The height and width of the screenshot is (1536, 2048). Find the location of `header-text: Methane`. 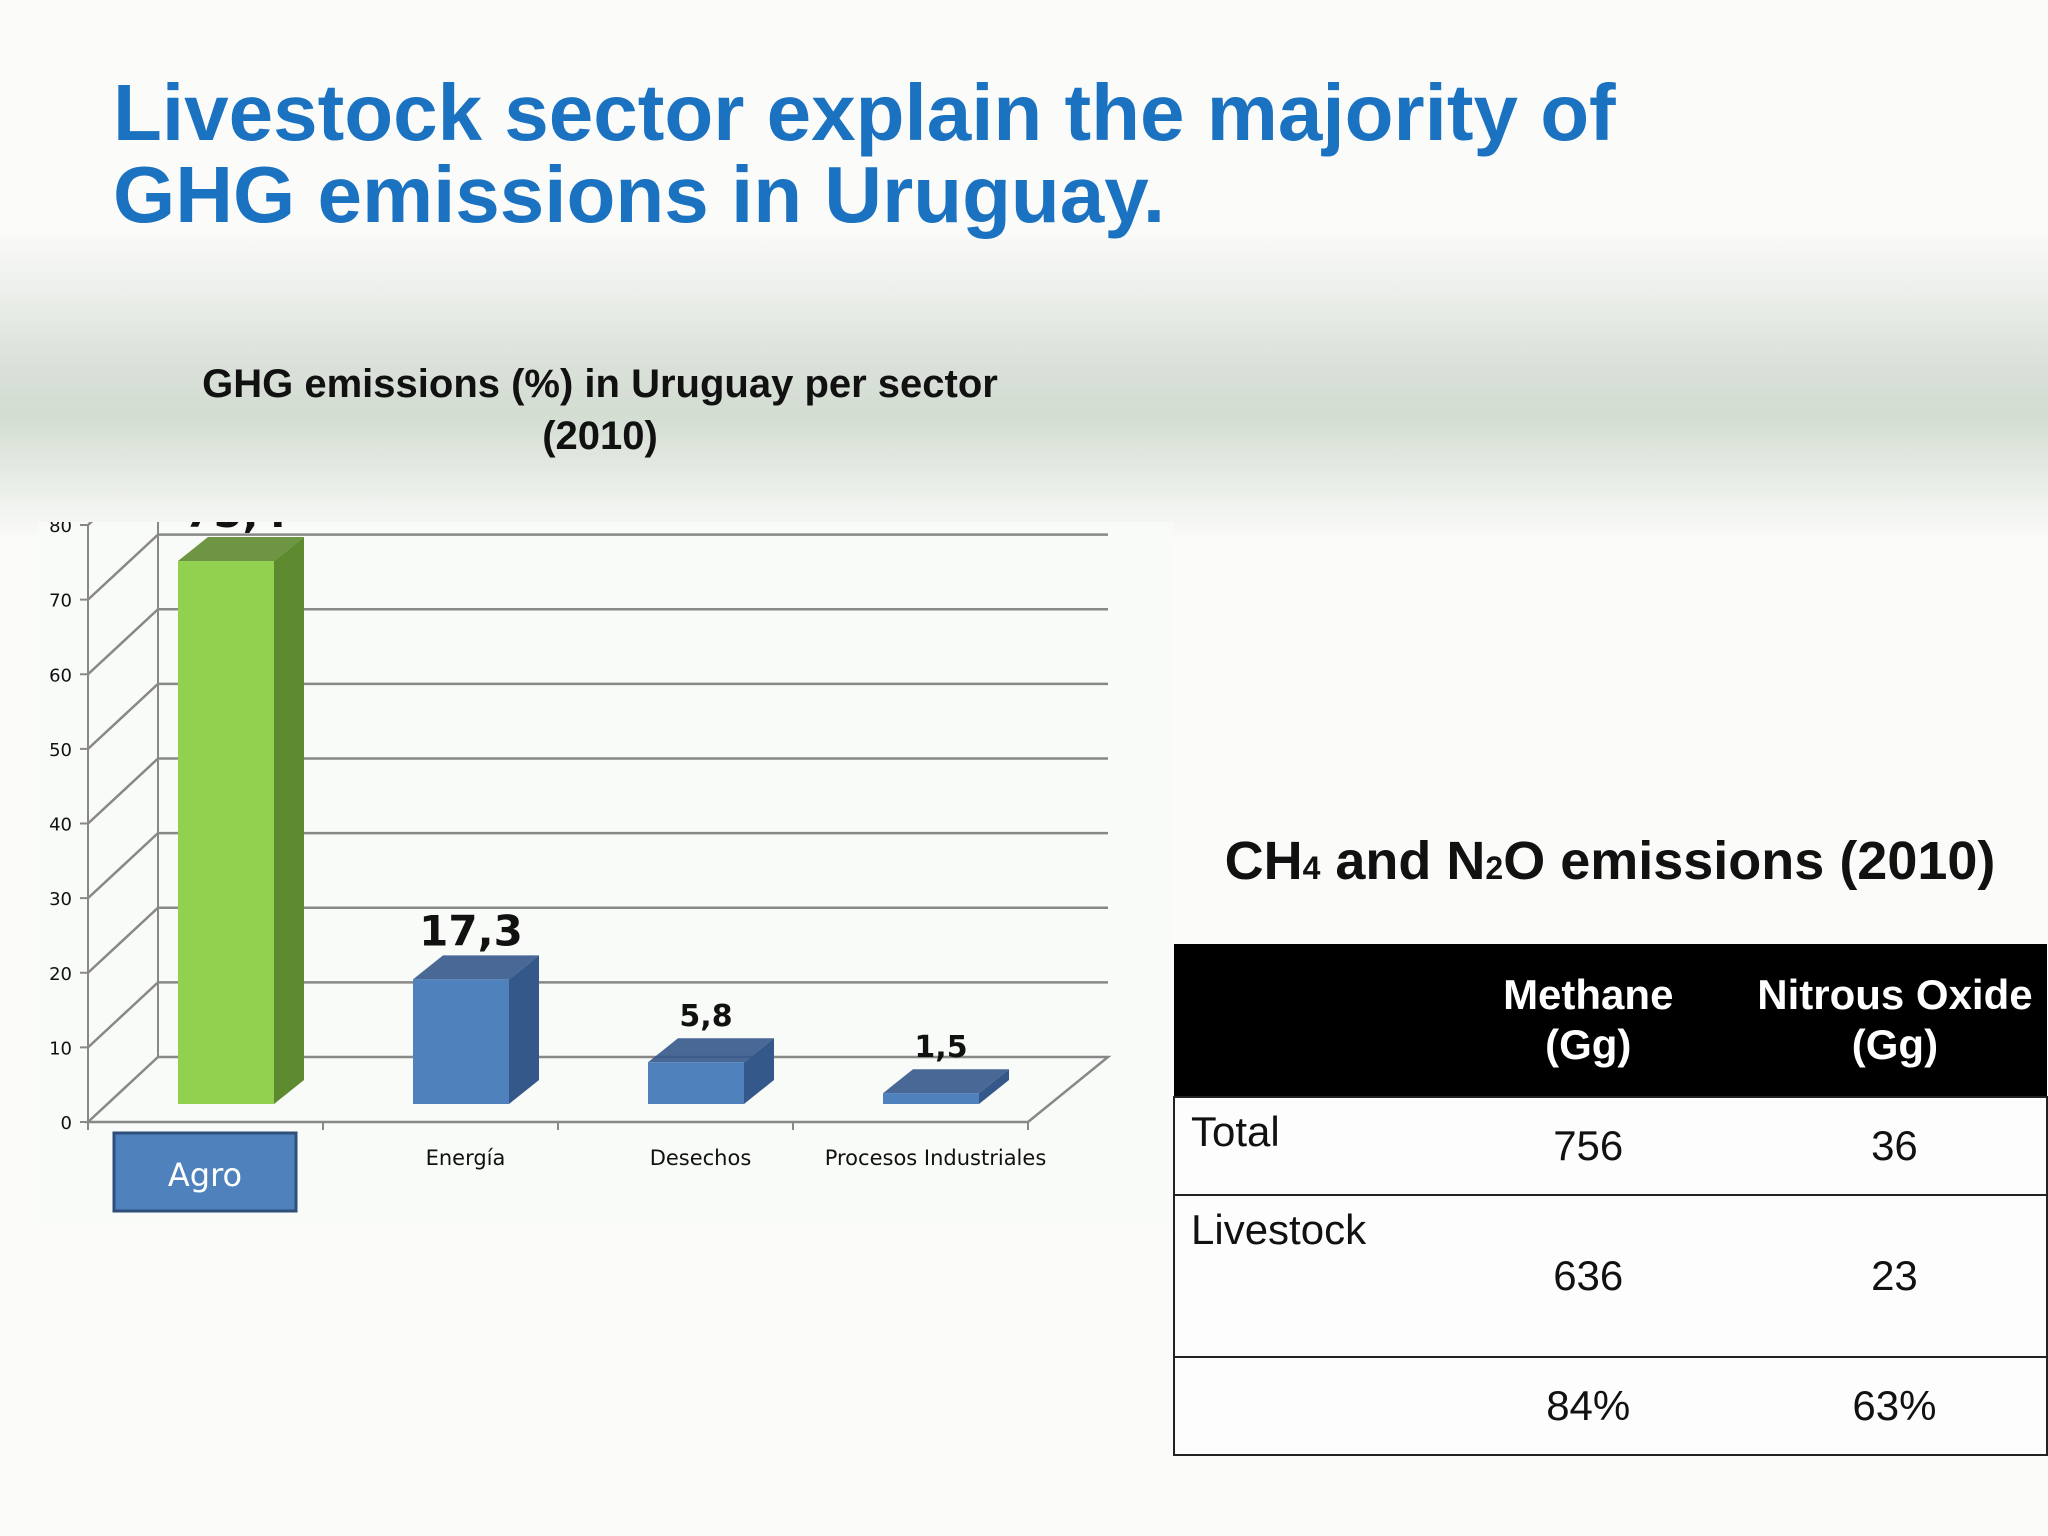

header-text: Methane is located at coordinates (1588, 994).